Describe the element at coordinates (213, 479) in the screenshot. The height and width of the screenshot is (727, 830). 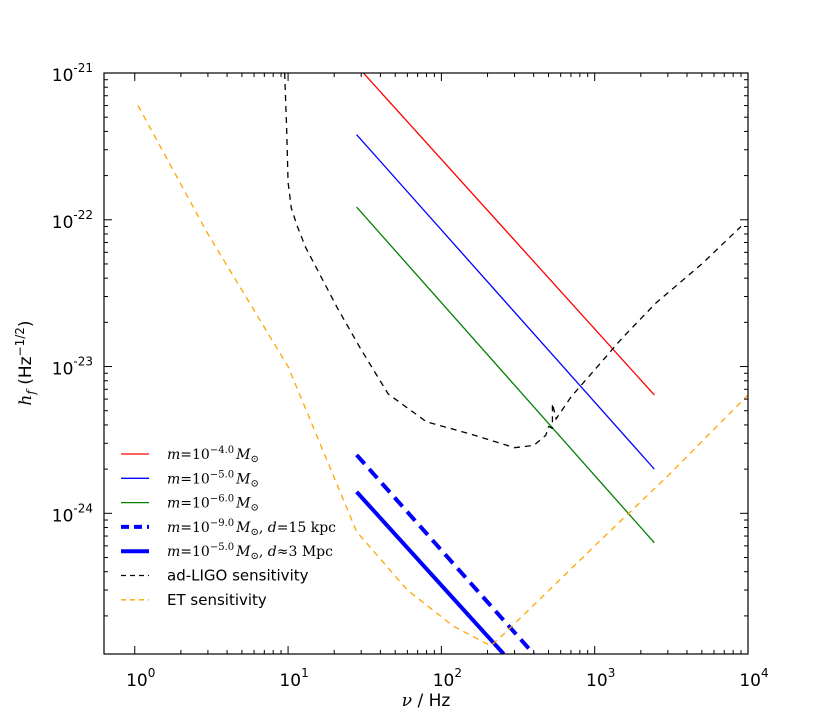
I see `legend-label-s2: m=10−5.0 M⊙` at that location.